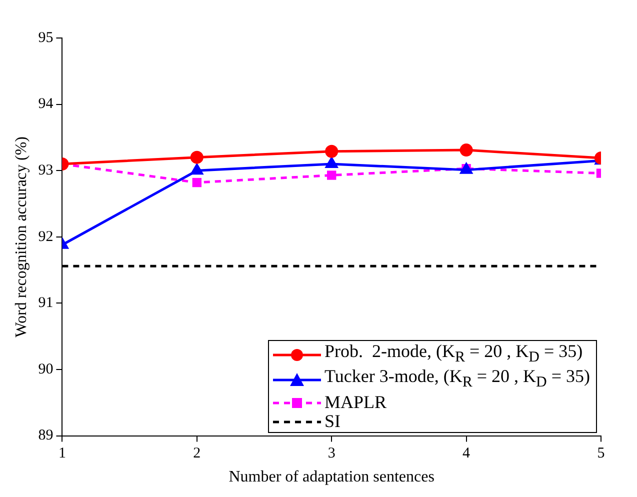  Describe the element at coordinates (46, 303) in the screenshot. I see `y-tick-label: 91` at that location.